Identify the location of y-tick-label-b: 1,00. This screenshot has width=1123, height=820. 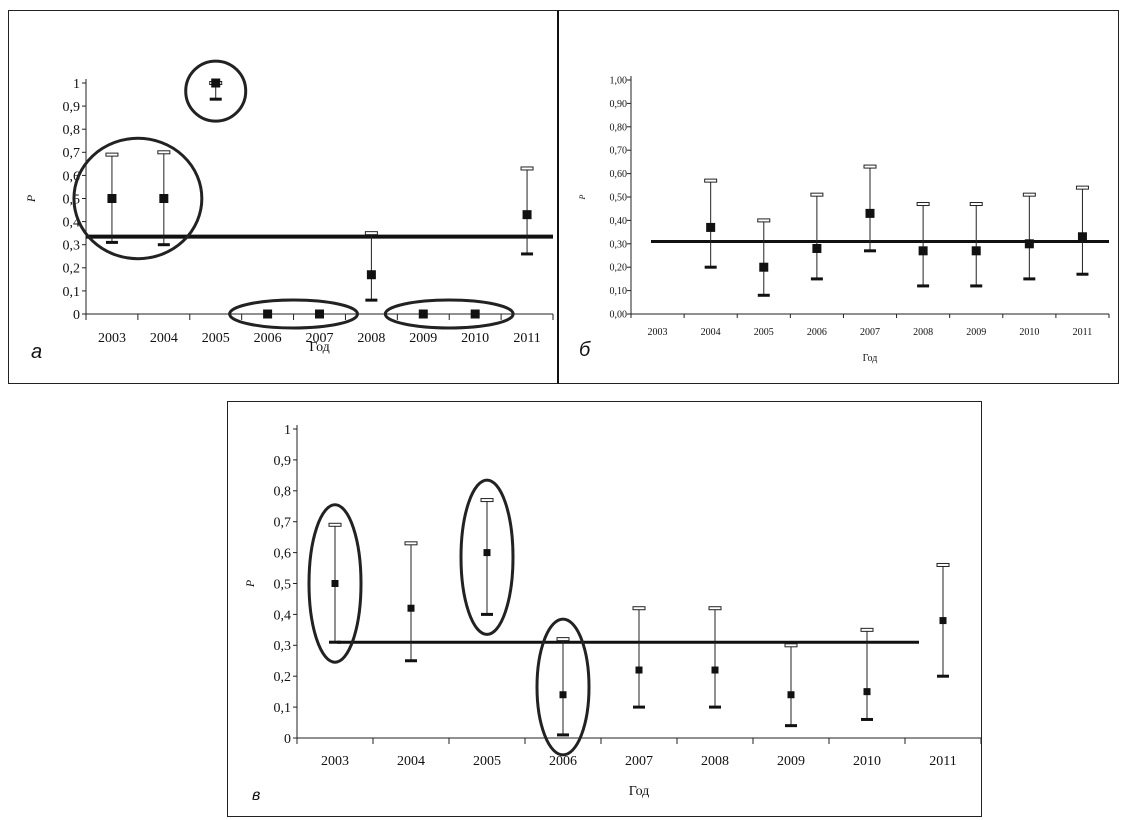
(619, 81).